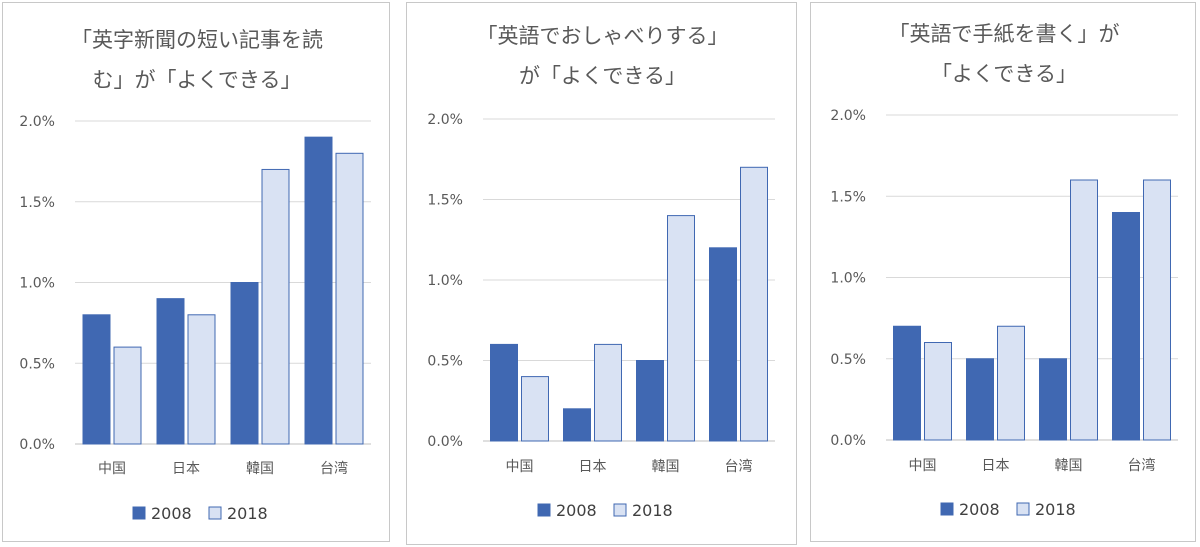 Image resolution: width=1200 pixels, height=547 pixels. What do you see at coordinates (197, 80) in the screenshot?
I see `chart-title-line: む」が「よくできる」` at bounding box center [197, 80].